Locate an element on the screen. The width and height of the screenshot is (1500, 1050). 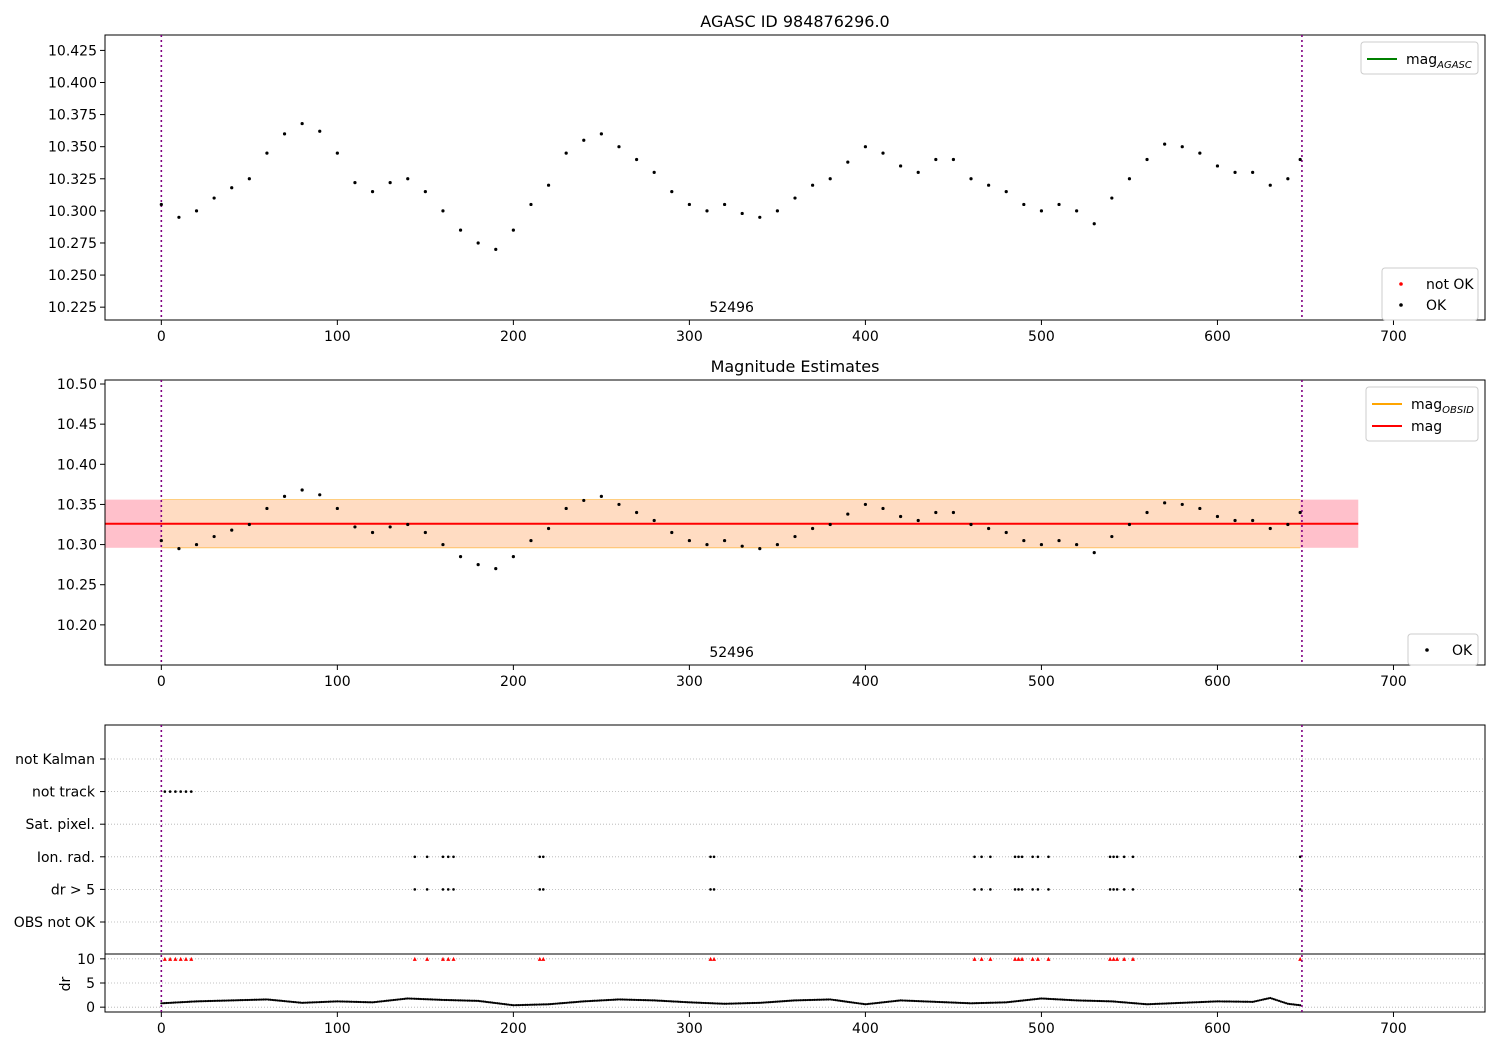
p3-flag-row-label: not Kalman is located at coordinates (55, 760).